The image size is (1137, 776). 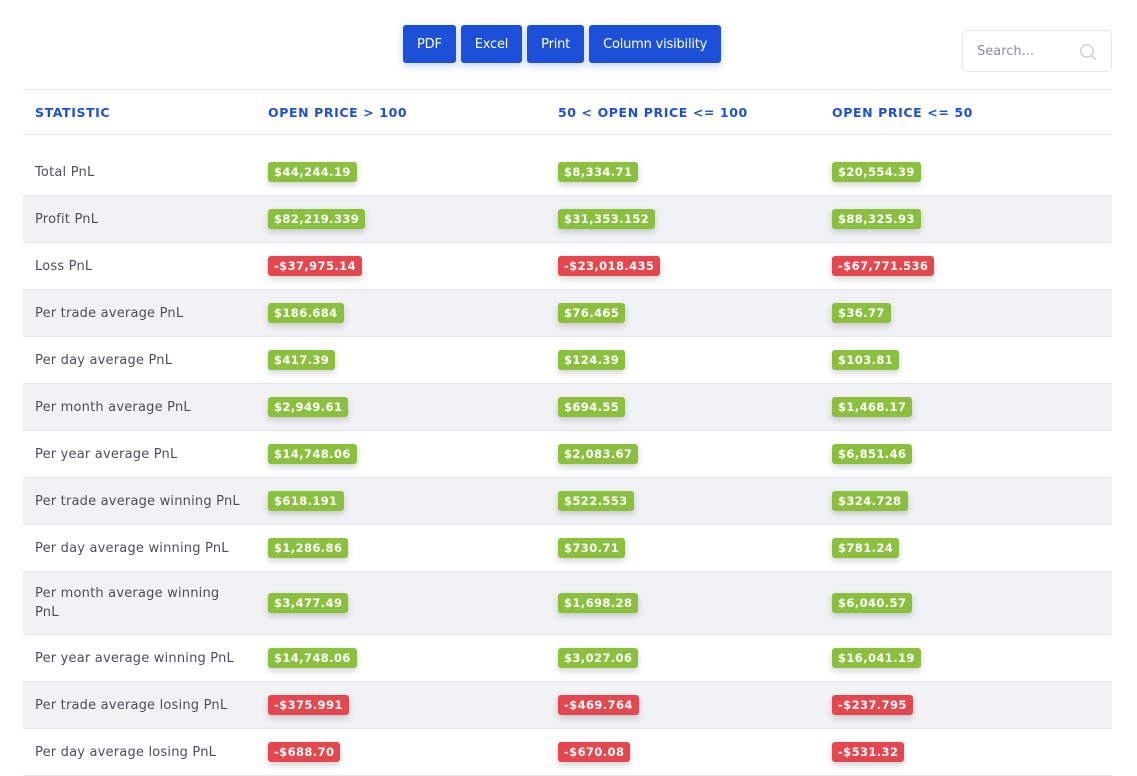 I want to click on toolbar: PDF Excel Print Column visibility, so click(x=568, y=44).